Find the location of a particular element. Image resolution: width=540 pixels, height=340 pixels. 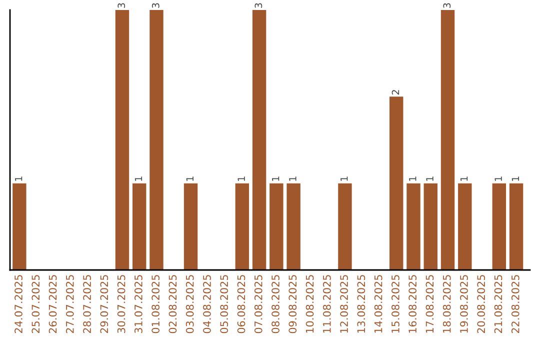

x-tick-label: 22.08.2025 is located at coordinates (515, 304).